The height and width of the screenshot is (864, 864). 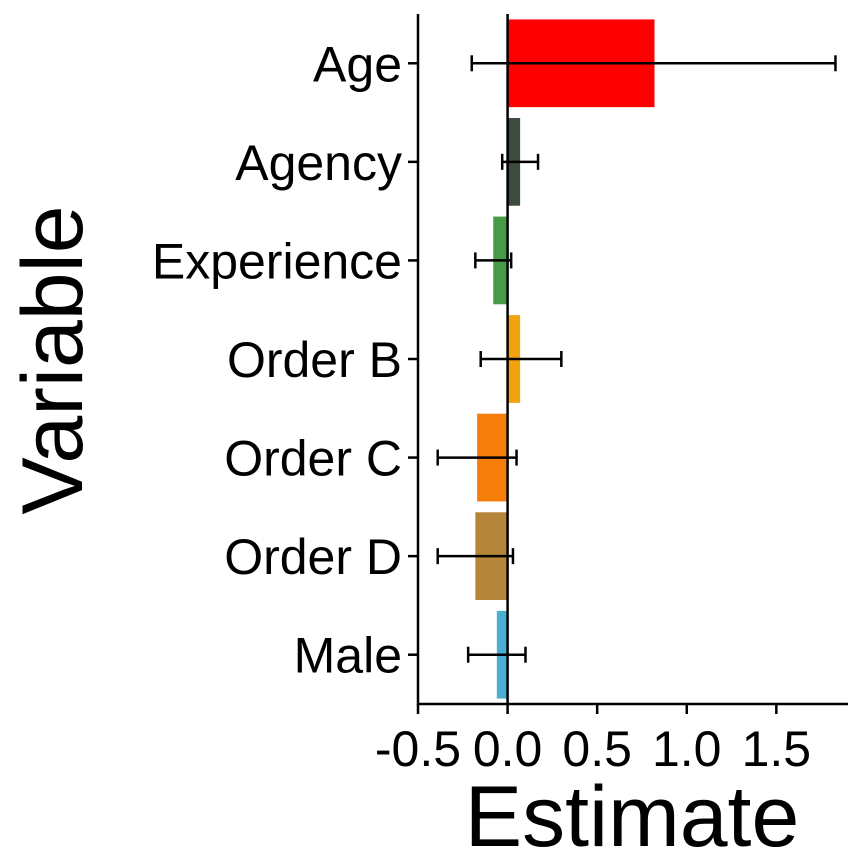 I want to click on y-category-label: Agency, so click(x=318, y=163).